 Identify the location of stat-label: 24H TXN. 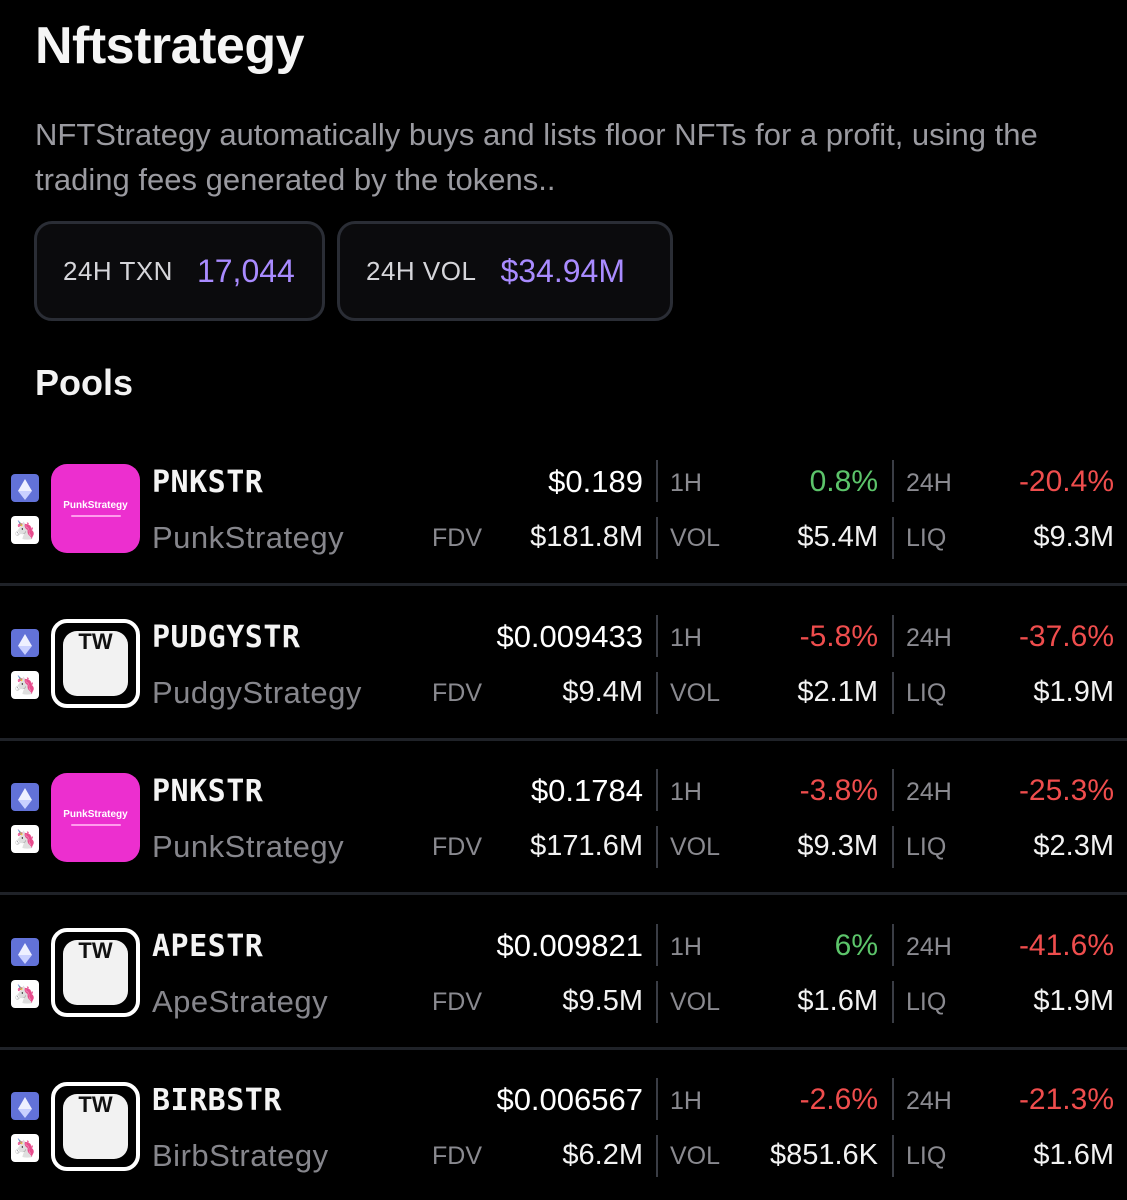
(118, 270).